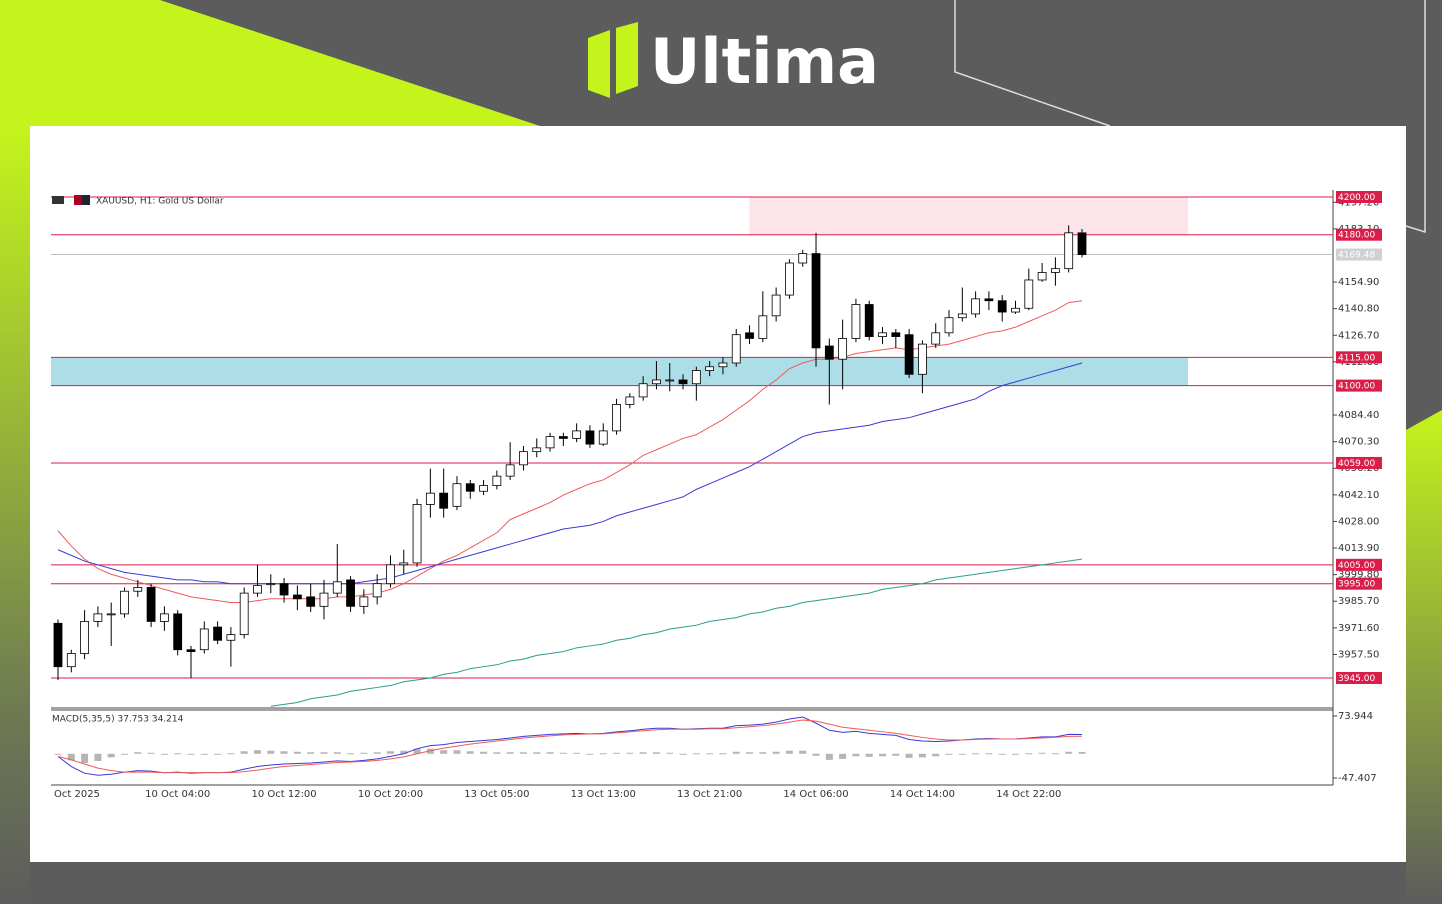 The height and width of the screenshot is (904, 1442). I want to click on x-tick-label: 10 Oct 20:00, so click(390, 794).